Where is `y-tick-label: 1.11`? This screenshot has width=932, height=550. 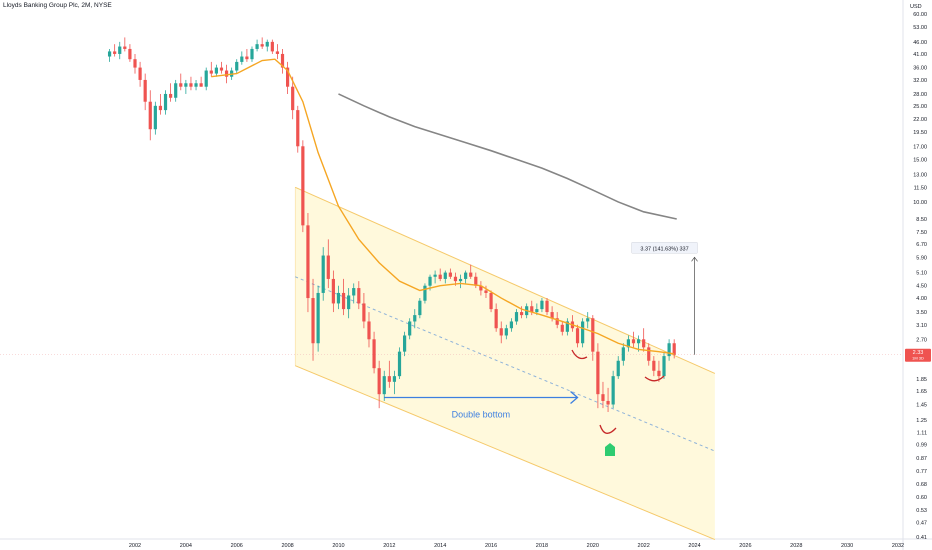
y-tick-label: 1.11 is located at coordinates (922, 434).